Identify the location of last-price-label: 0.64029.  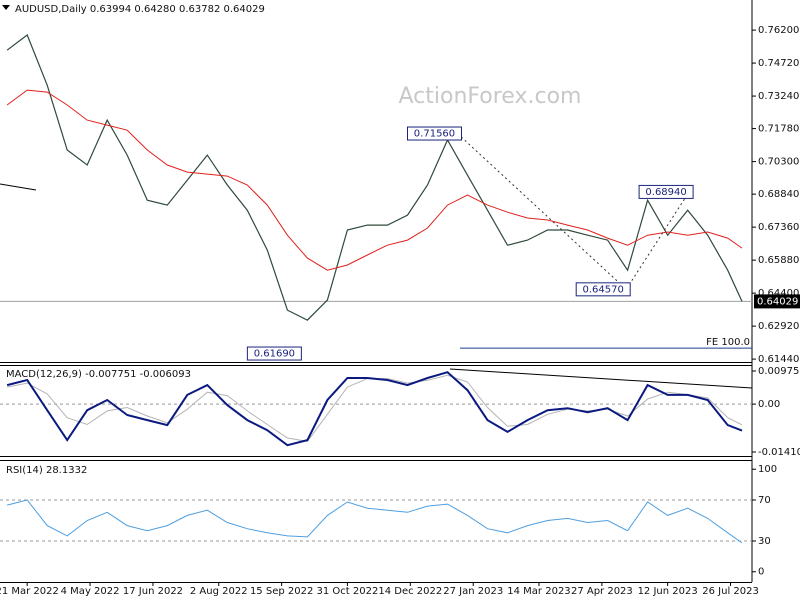
(777, 301).